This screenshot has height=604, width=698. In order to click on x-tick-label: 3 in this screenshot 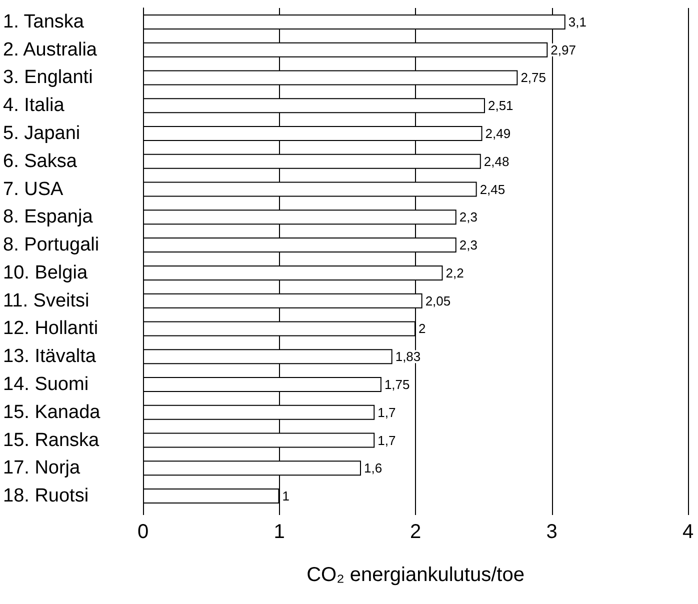, I will do `click(552, 532)`.